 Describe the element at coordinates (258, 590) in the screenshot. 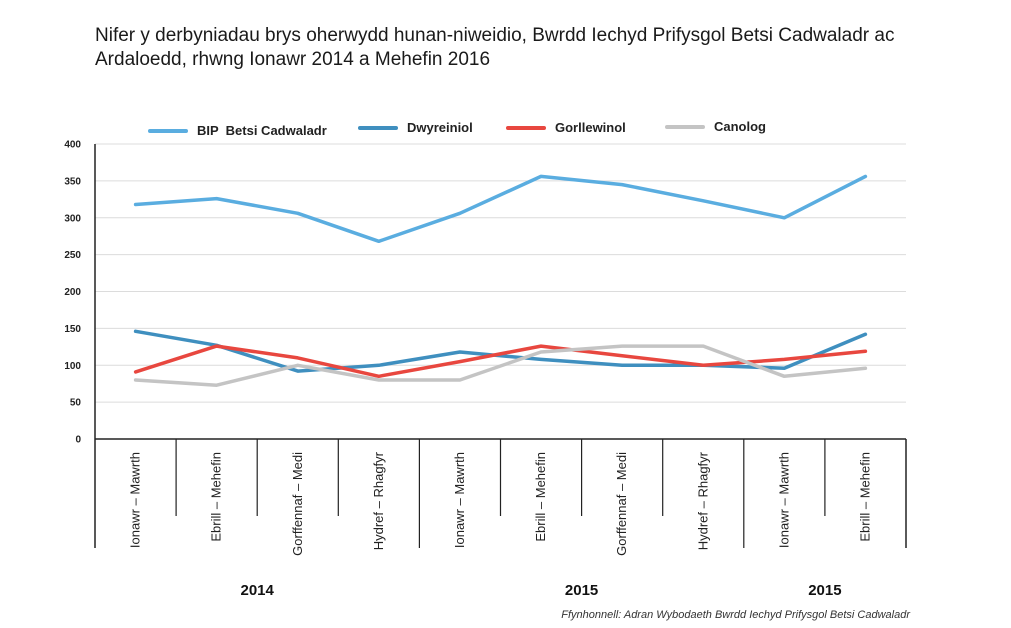

I see `year-label: 2014` at that location.